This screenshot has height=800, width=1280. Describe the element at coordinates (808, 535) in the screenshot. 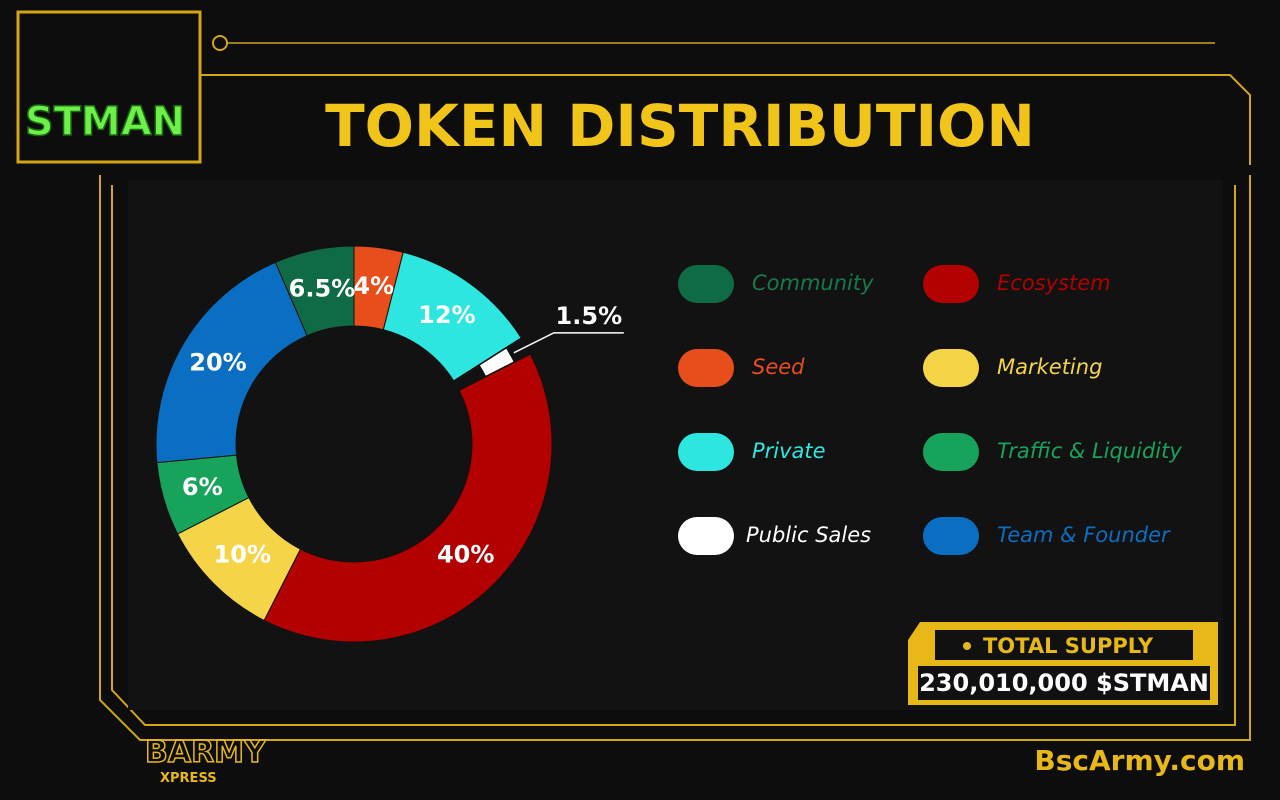

I see `legend-label: Public Sales` at that location.